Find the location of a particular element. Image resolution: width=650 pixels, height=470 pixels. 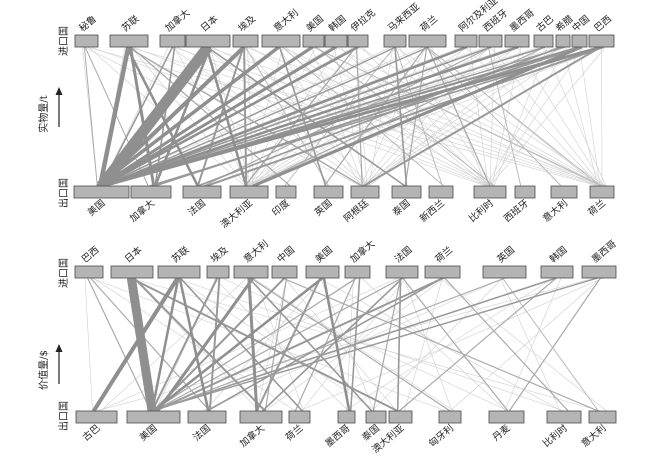

exporter-label: 澳大利亚 is located at coordinates (236, 214).